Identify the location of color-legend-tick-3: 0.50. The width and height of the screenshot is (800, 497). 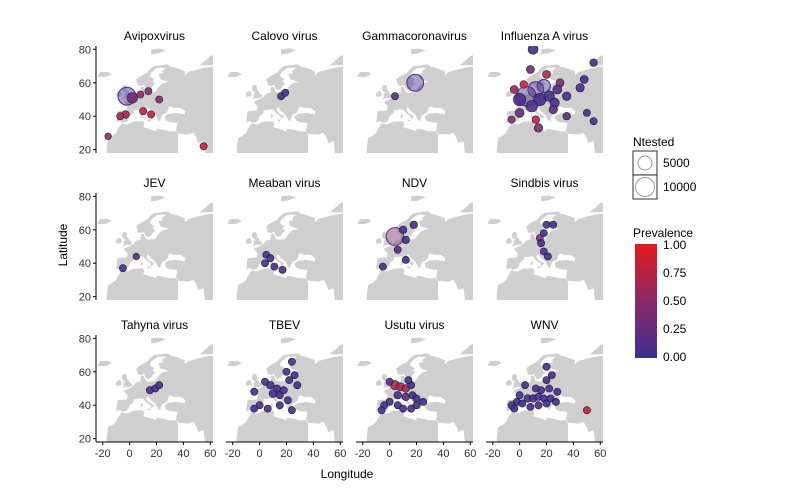
(675, 301).